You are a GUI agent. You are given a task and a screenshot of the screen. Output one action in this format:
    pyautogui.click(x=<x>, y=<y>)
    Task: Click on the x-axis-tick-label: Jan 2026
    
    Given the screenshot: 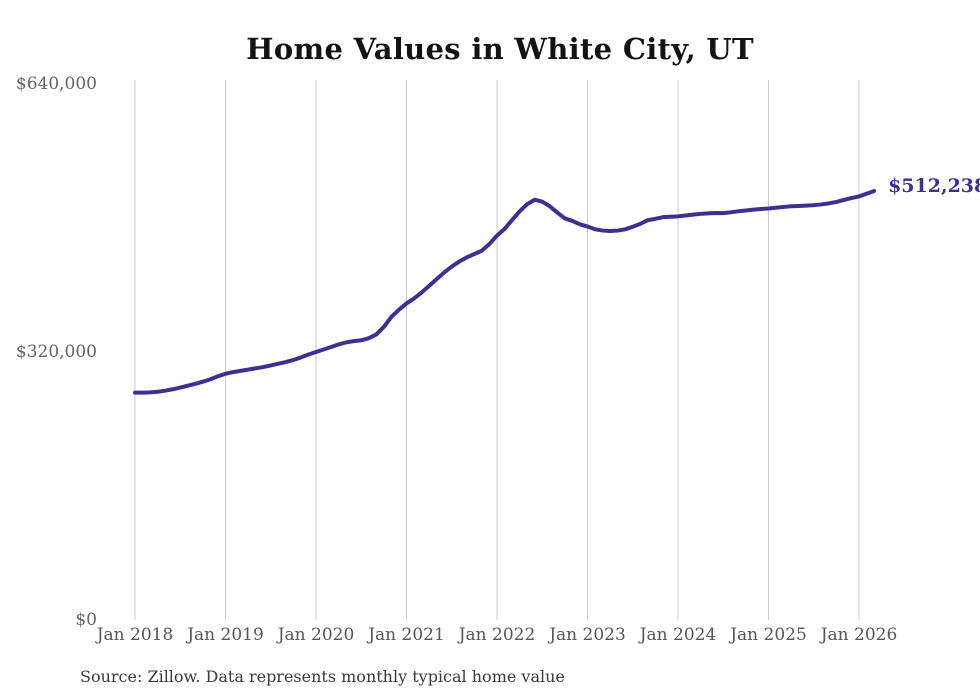 What is the action you would take?
    pyautogui.click(x=859, y=635)
    